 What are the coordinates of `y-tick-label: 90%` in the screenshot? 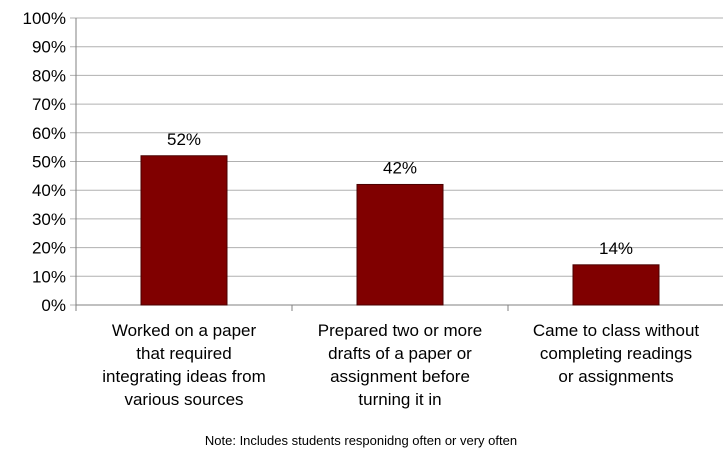 It's located at (49, 47).